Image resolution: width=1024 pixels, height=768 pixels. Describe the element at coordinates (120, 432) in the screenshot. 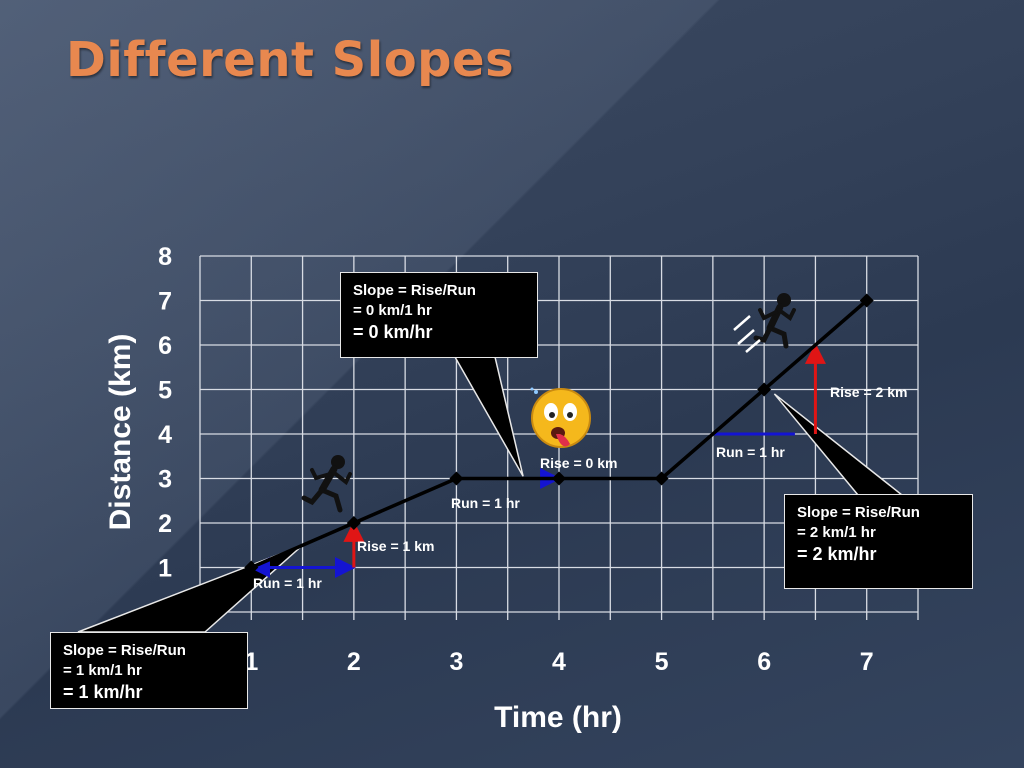

I see `y-axis-label: Distance (km)` at that location.